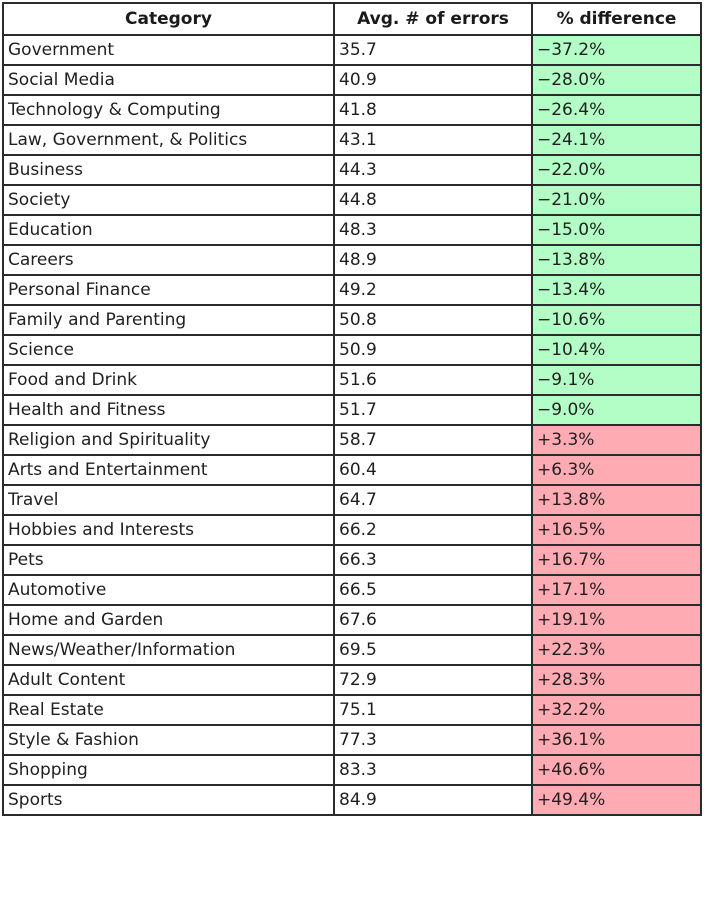 The width and height of the screenshot is (706, 922). I want to click on table-header: Category Avg. # of errors % difference, so click(352, 19).